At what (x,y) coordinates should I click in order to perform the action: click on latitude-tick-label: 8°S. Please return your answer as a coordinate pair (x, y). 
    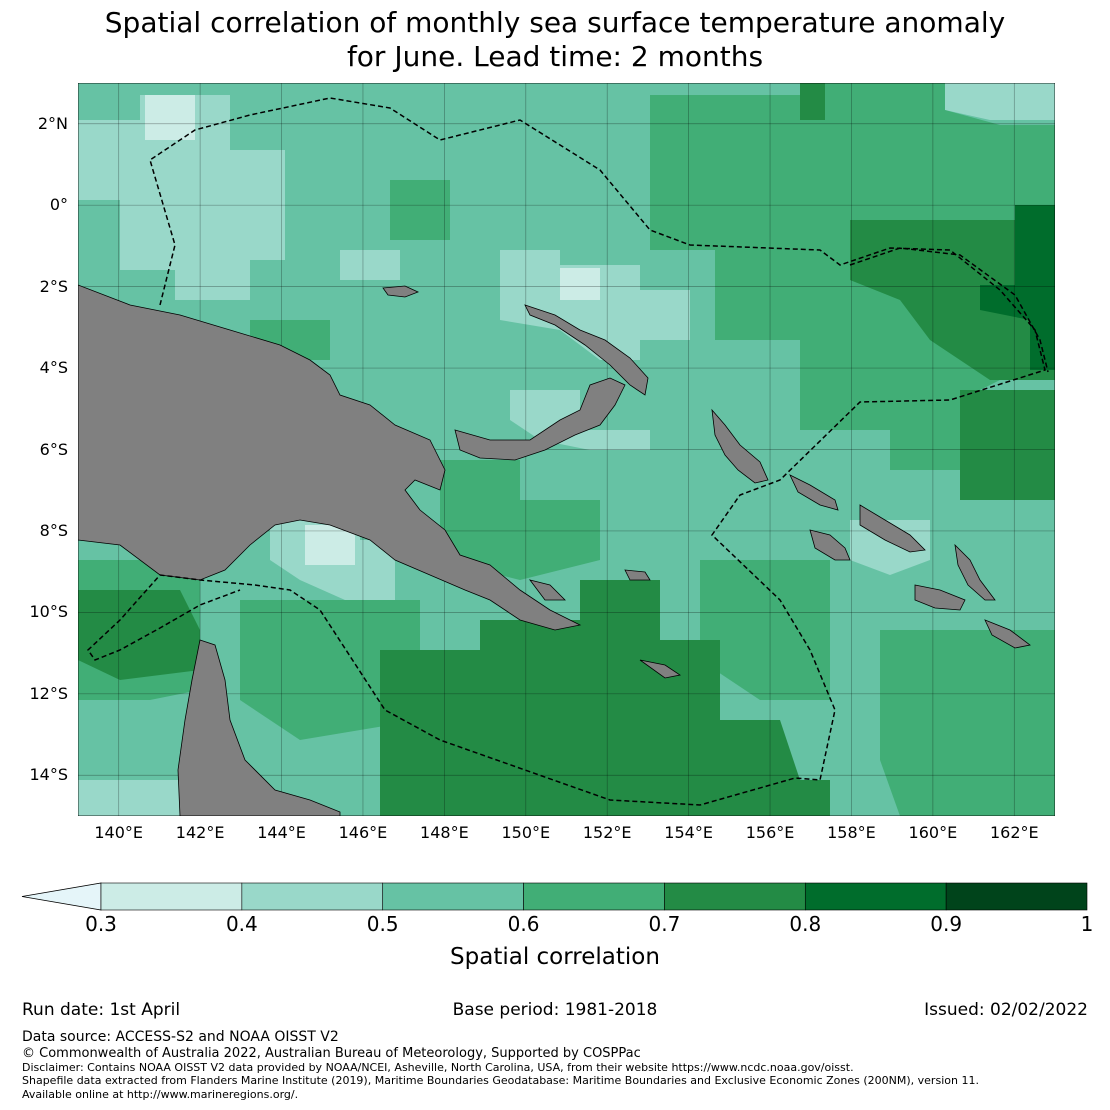
    Looking at the image, I should click on (53, 530).